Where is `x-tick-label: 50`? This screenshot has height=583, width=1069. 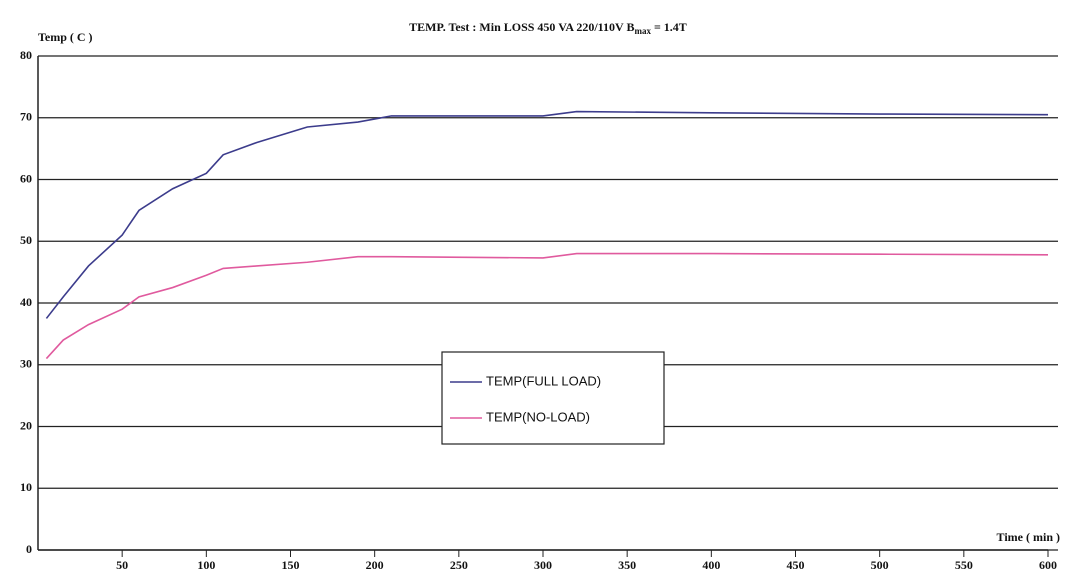 x-tick-label: 50 is located at coordinates (122, 565).